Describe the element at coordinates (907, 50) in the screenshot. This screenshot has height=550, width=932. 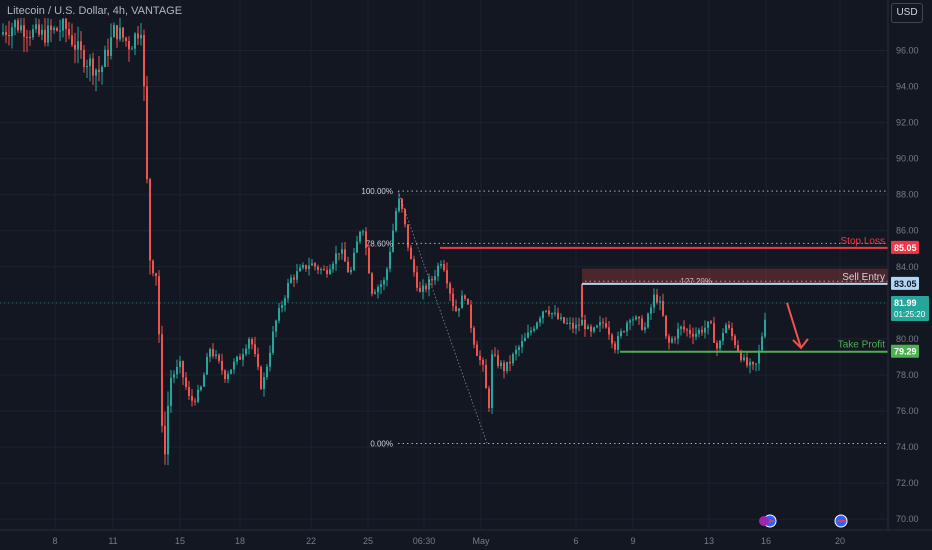
I see `y-tick-label: 96.00` at that location.